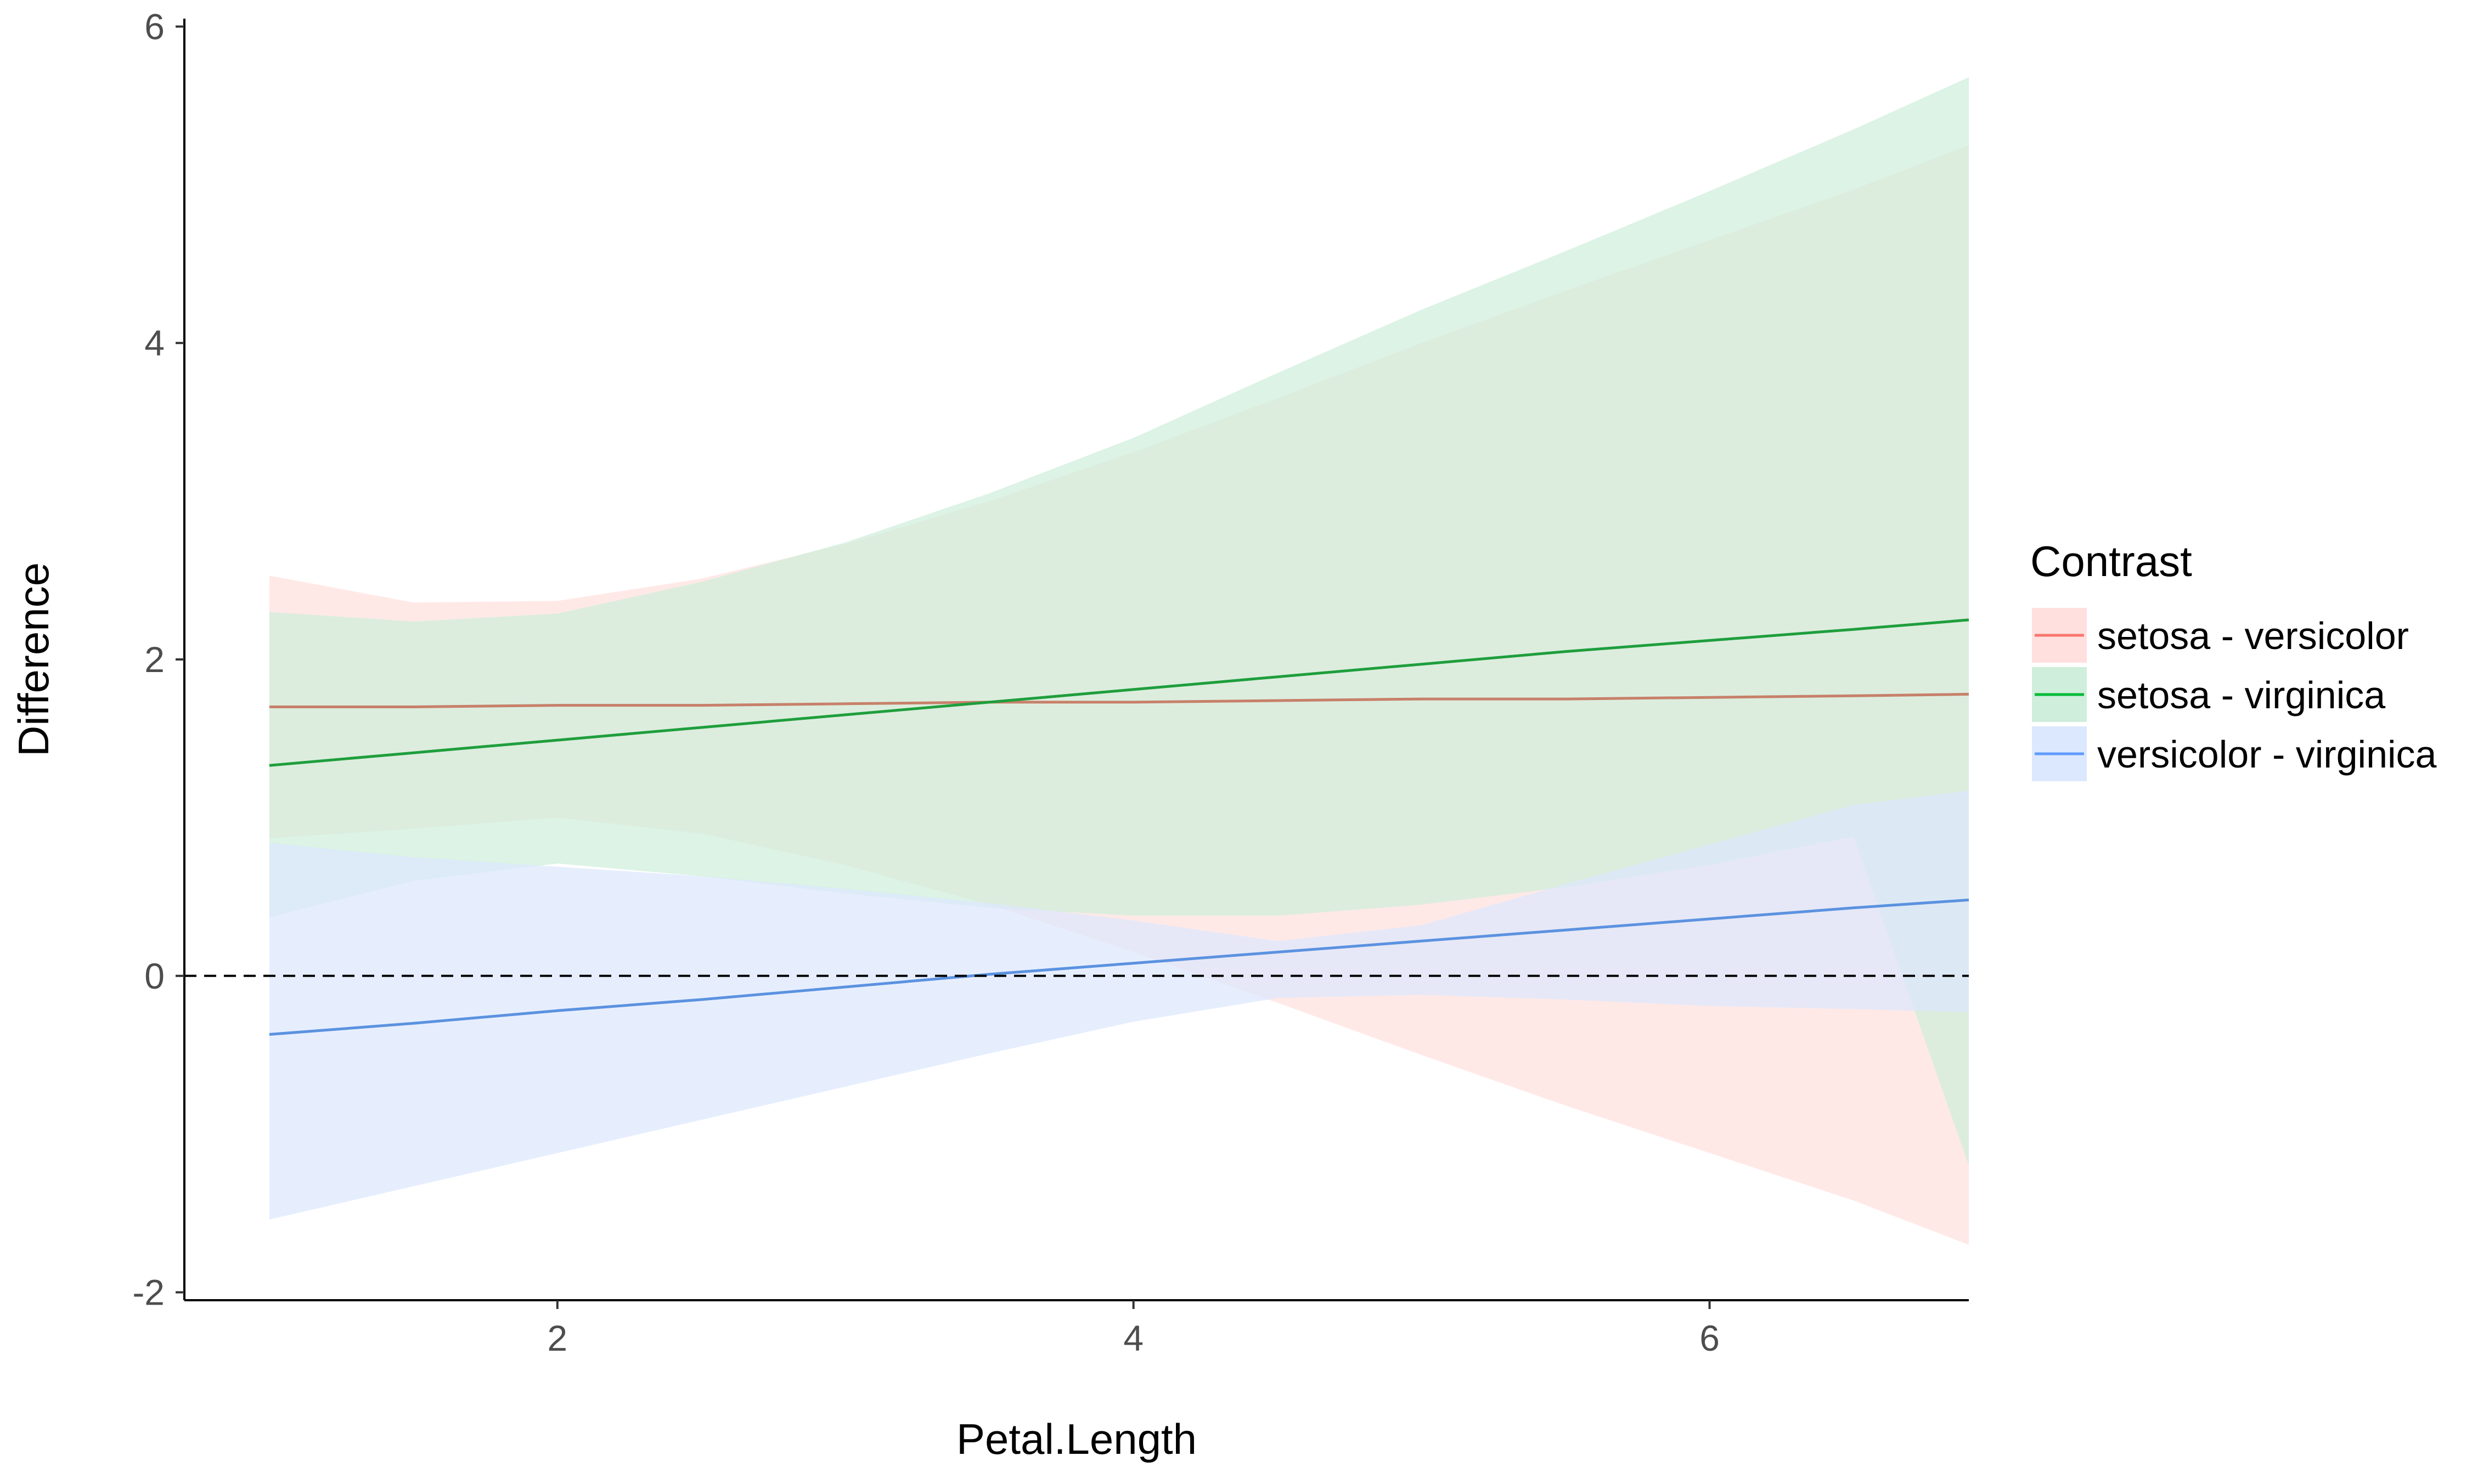  Describe the element at coordinates (1709, 1338) in the screenshot. I see `x-tick-label: 6` at that location.